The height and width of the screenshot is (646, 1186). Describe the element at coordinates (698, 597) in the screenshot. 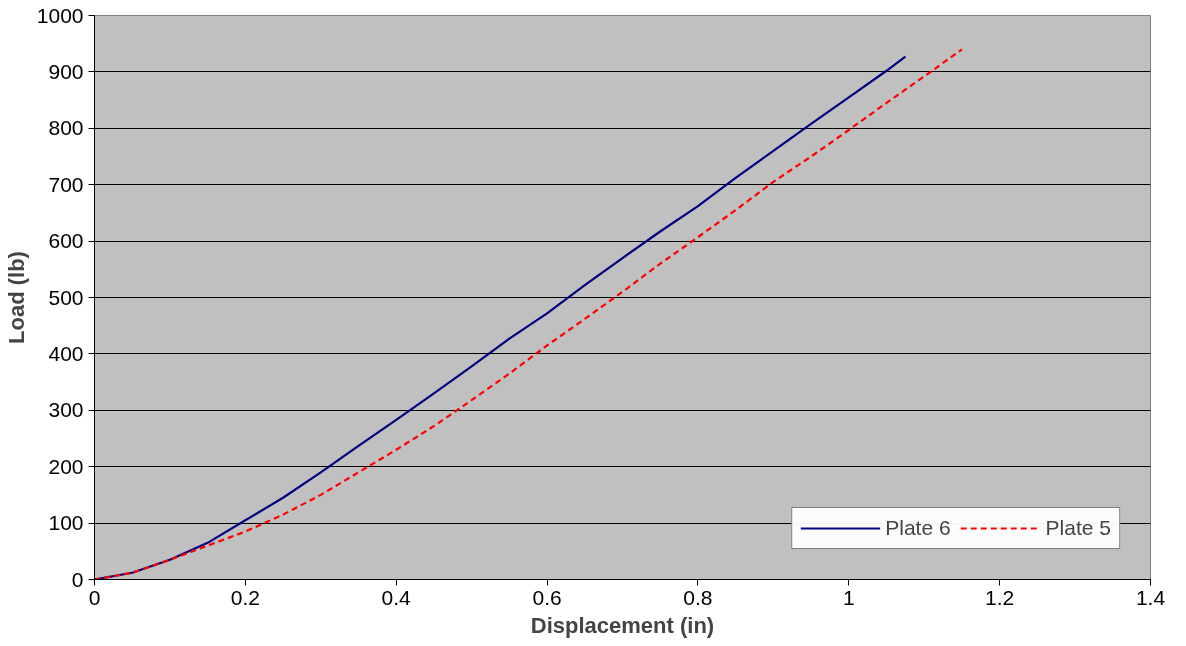

I see `x-tick-label: 0.8` at that location.